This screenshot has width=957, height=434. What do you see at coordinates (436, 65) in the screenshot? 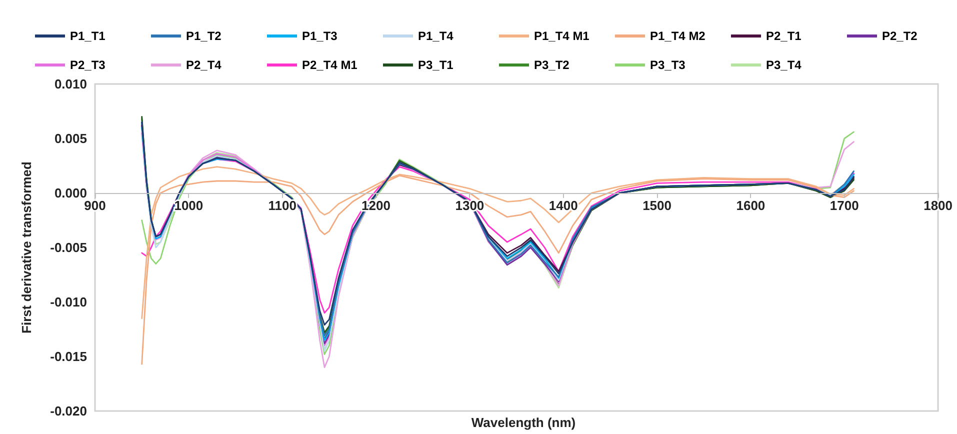
I see `legend-label: P3_T1` at bounding box center [436, 65].